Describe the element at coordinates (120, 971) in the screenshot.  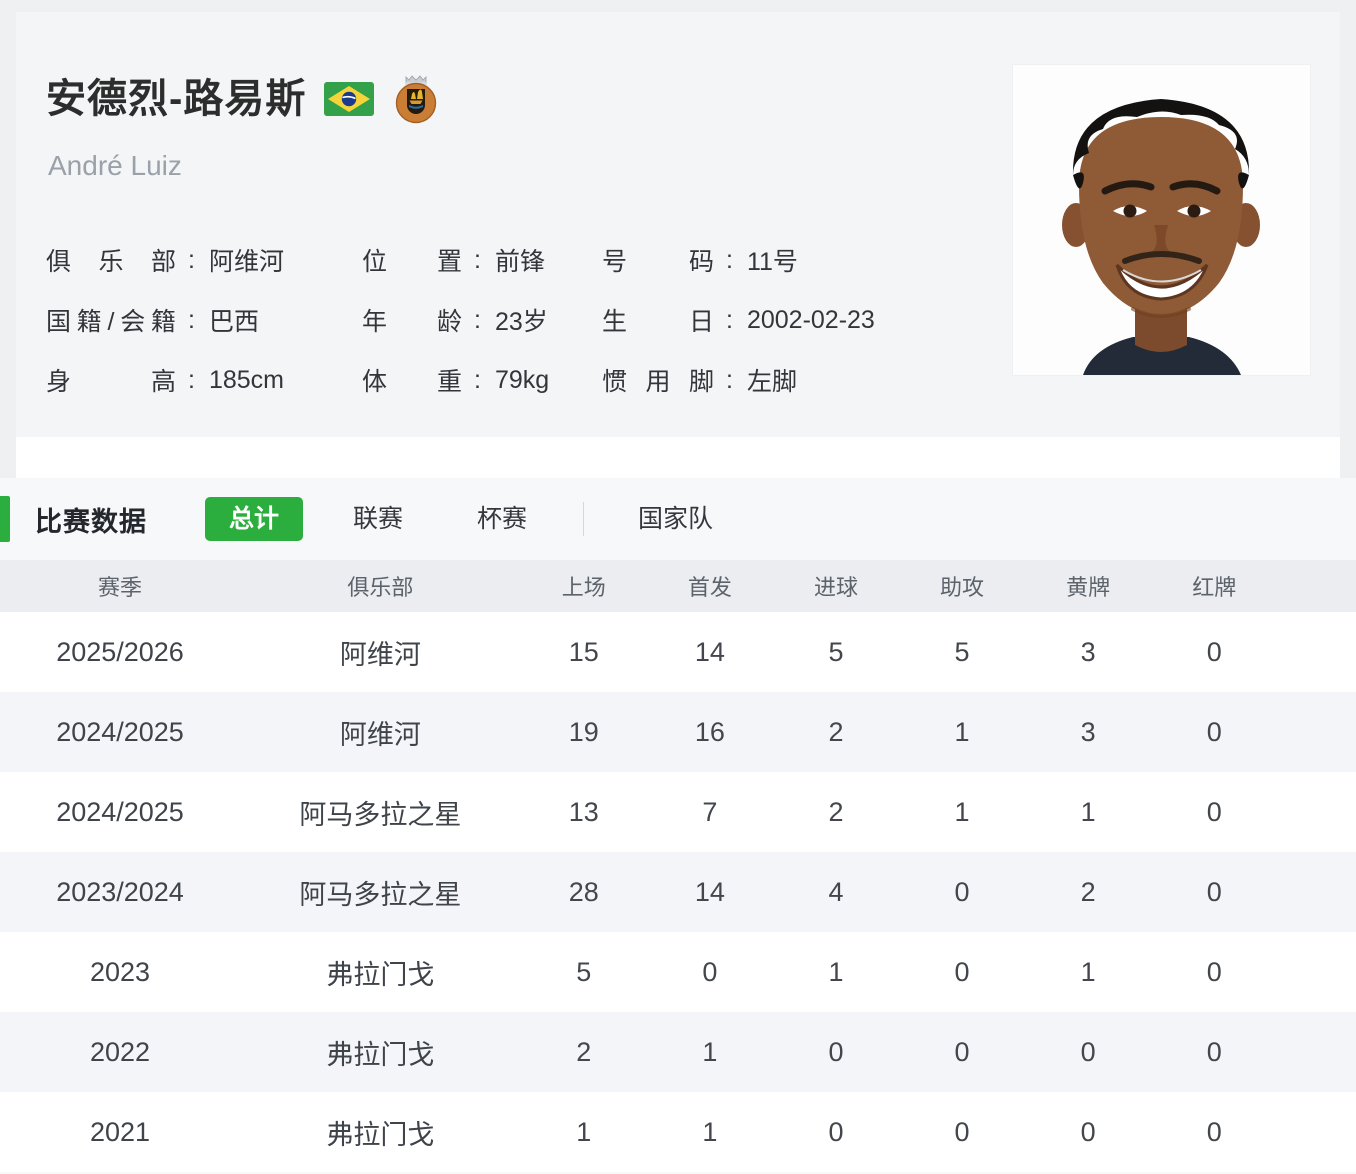
I see `season-cell: 2023` at that location.